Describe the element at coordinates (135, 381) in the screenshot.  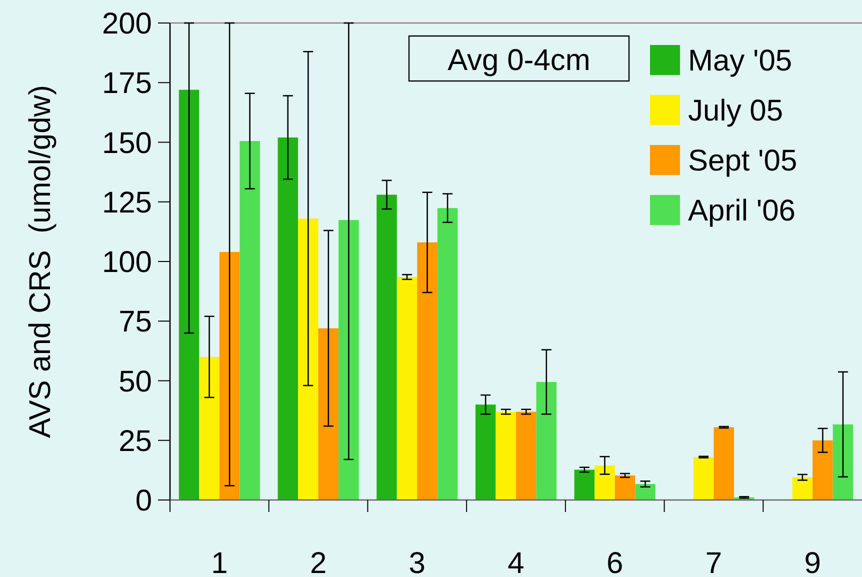
I see `y-tick-label: 50` at that location.